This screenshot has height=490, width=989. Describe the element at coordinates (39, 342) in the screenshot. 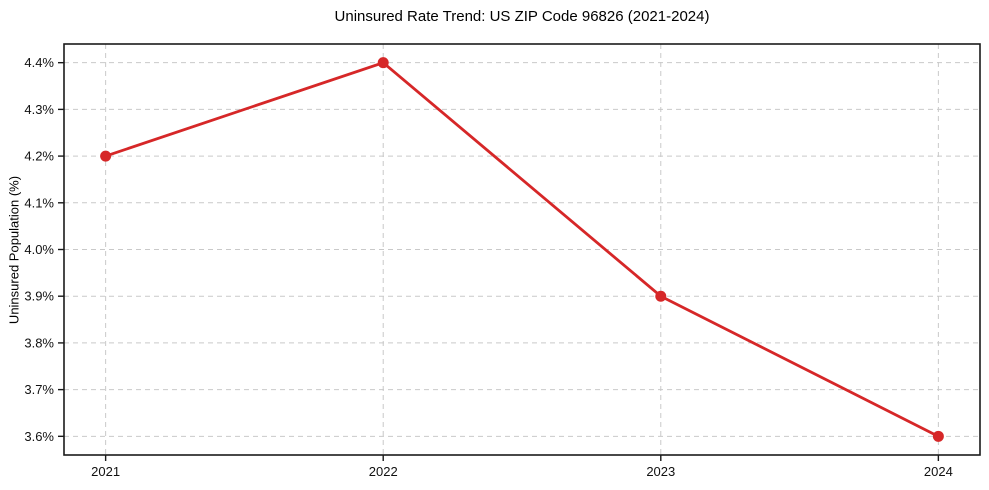

I see `y-tick-label: 3.8%` at that location.